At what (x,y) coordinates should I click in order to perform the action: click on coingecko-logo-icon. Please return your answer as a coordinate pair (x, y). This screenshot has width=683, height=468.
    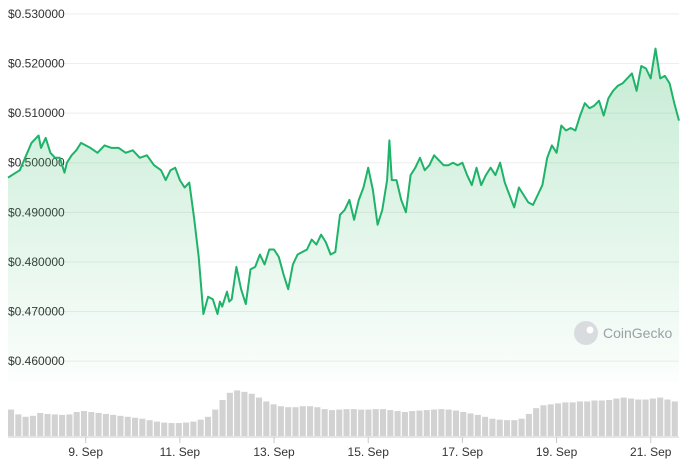
    Looking at the image, I should click on (586, 333).